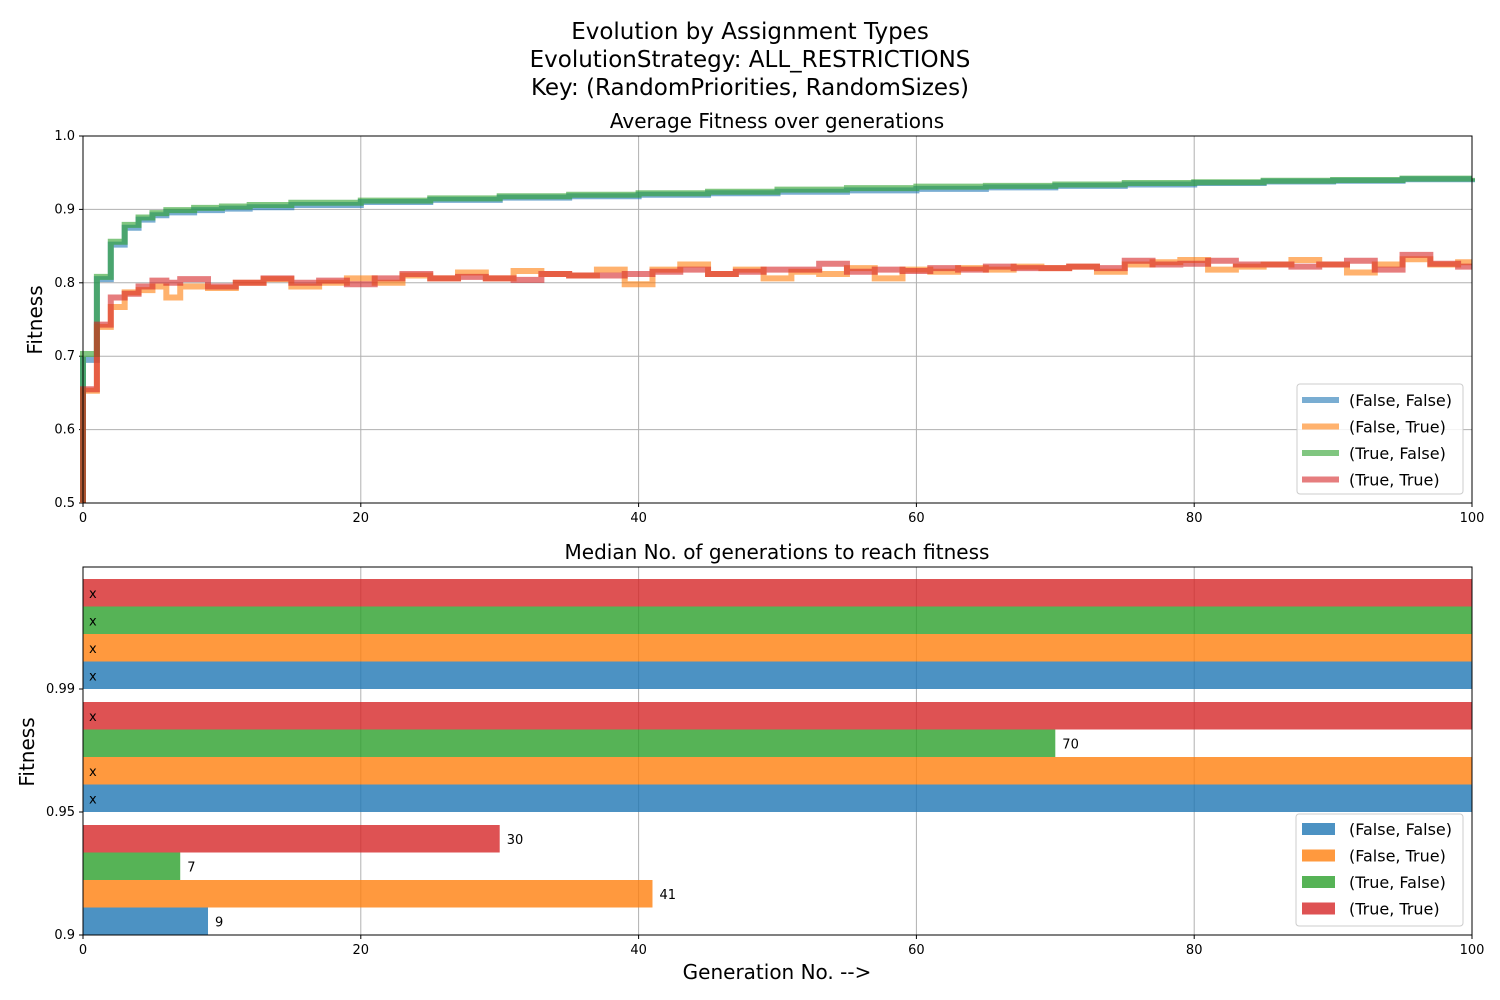 Image resolution: width=1500 pixels, height=1000 pixels. I want to click on line-chart-ytick-label: 0.9, so click(64, 209).